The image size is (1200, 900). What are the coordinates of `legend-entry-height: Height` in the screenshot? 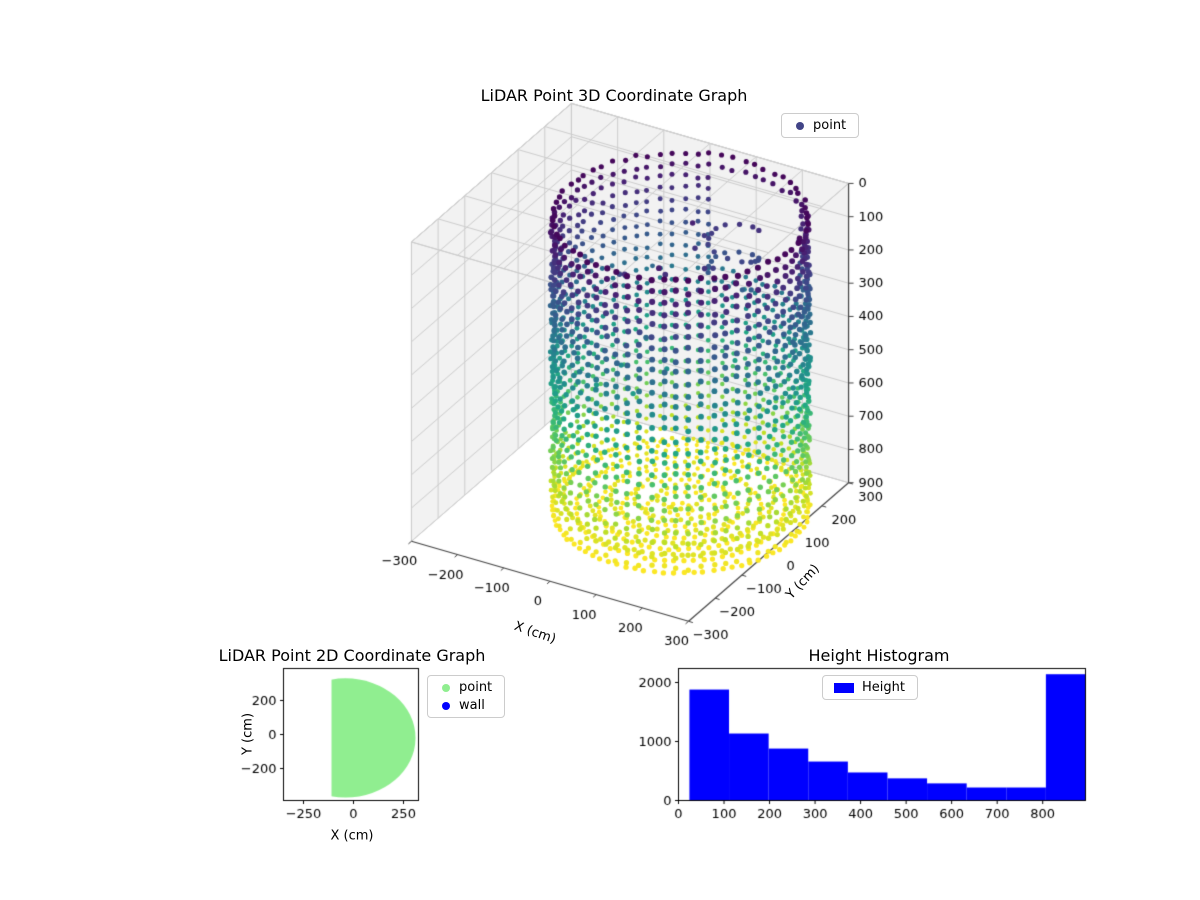 It's located at (868, 687).